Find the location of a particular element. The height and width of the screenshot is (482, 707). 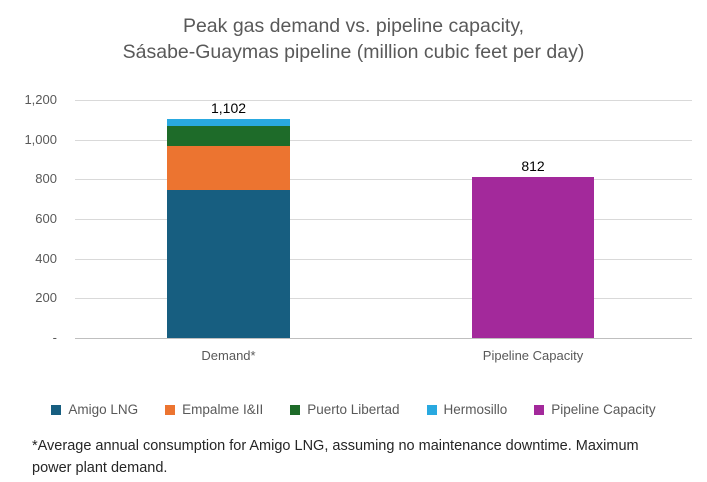

legend-item-pipeline-capacity: Pipeline Capacity is located at coordinates (595, 409).